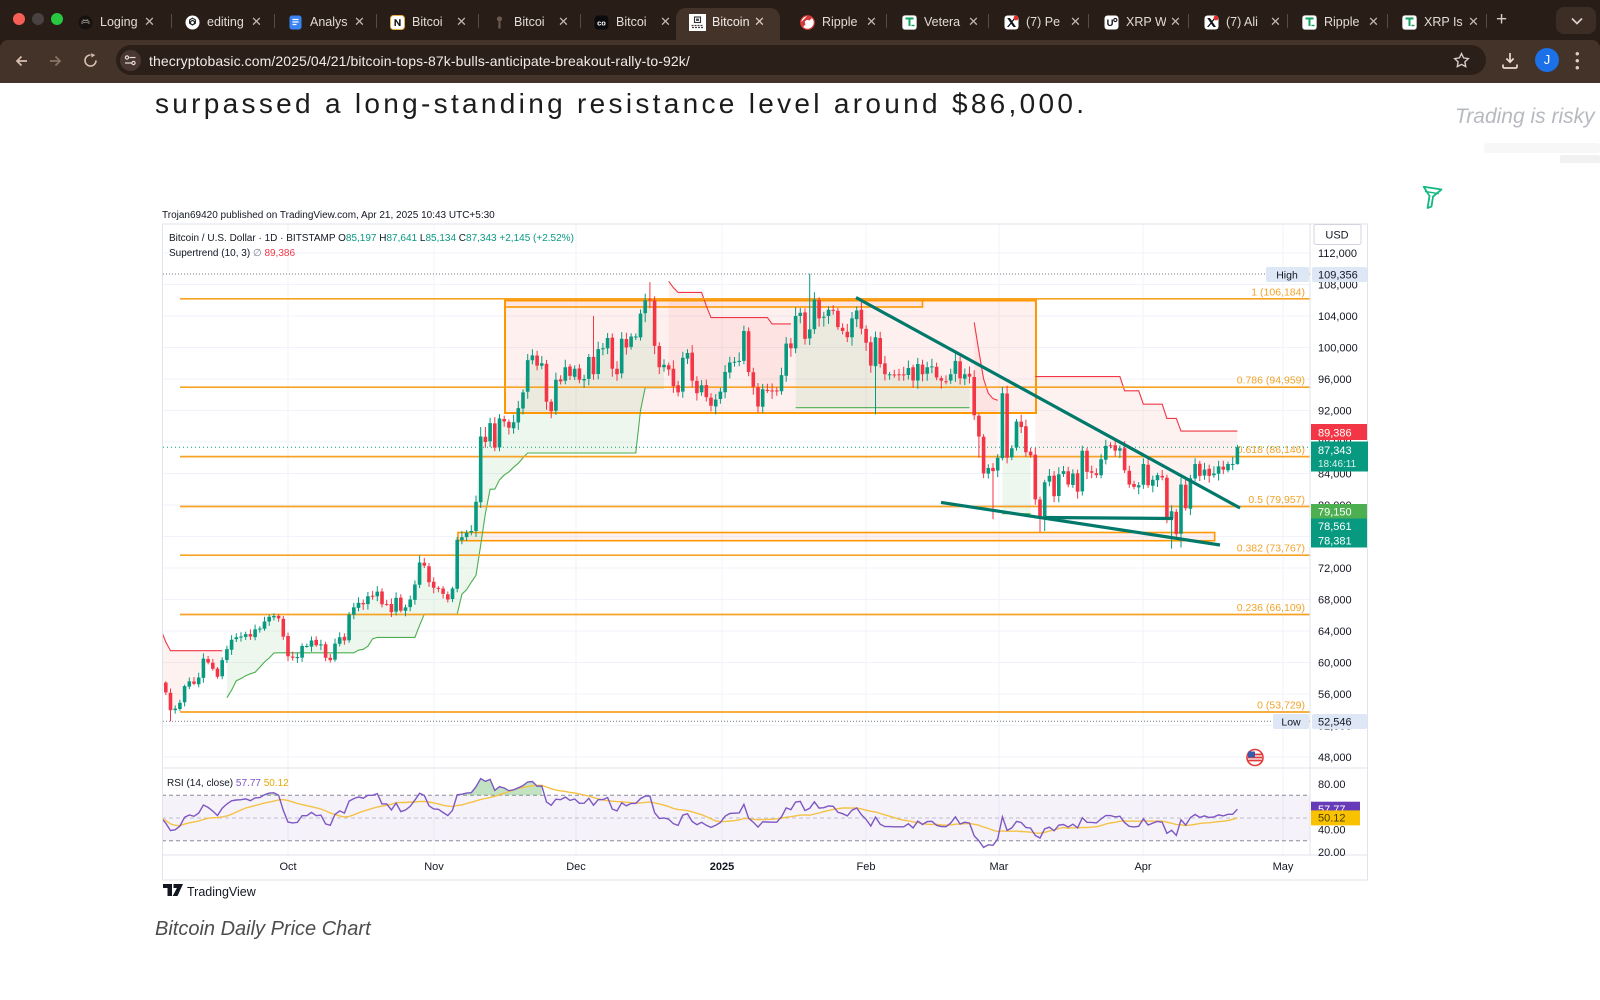 Image resolution: width=1600 pixels, height=1000 pixels. I want to click on svg-text: 60,000, so click(1335, 664).